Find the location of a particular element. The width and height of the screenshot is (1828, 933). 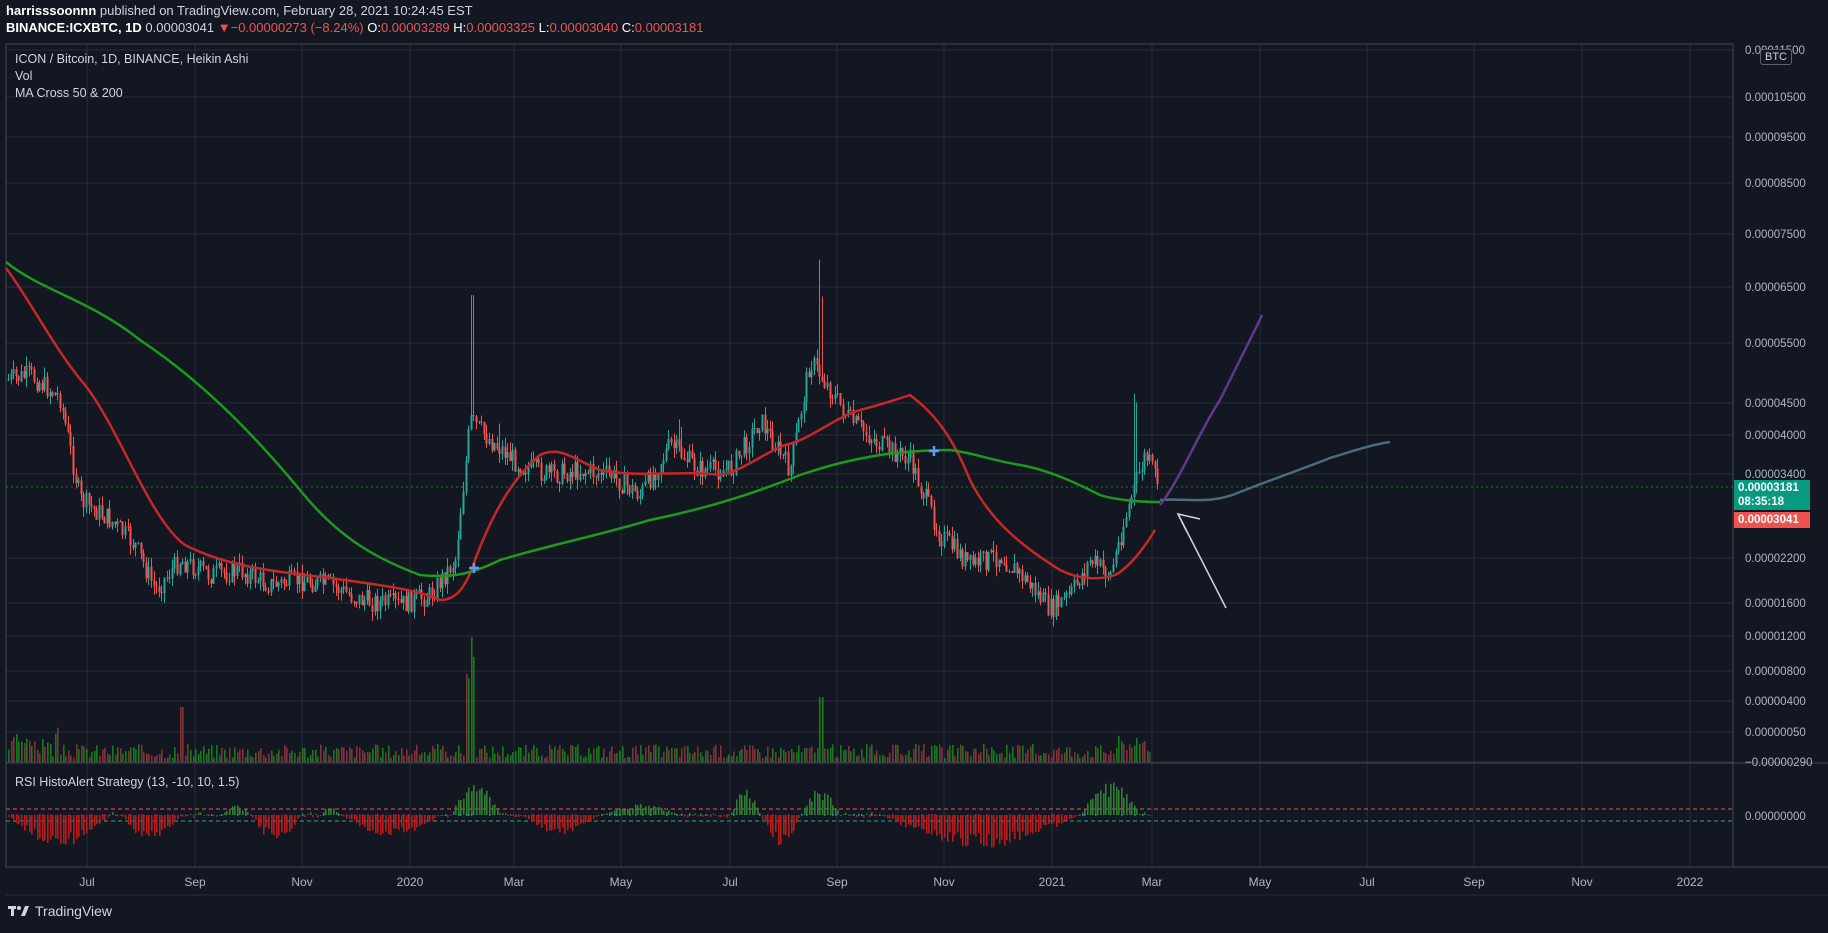

legend-ma: MA Cross 50 & 200 is located at coordinates (69, 93).